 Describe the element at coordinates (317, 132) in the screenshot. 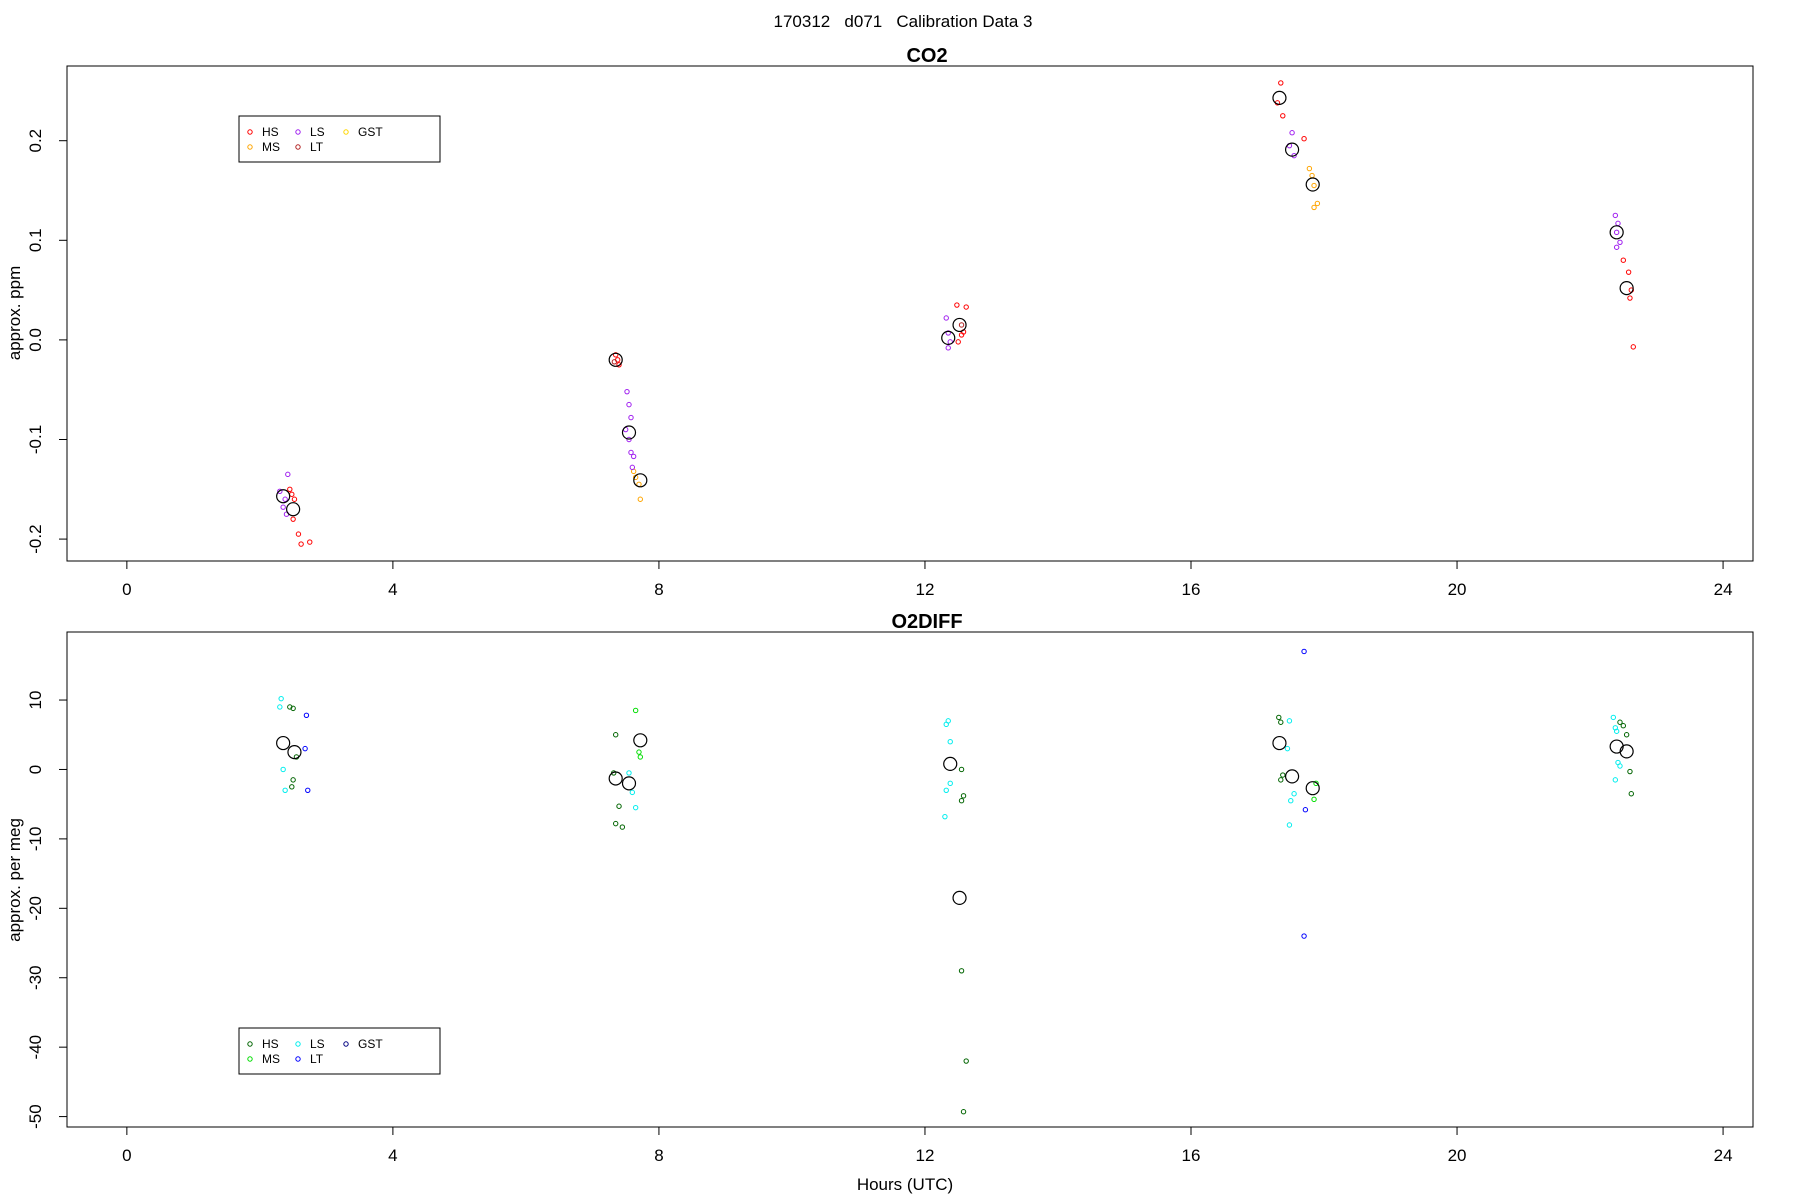

I see `co2-legend-label-ls: LS` at that location.